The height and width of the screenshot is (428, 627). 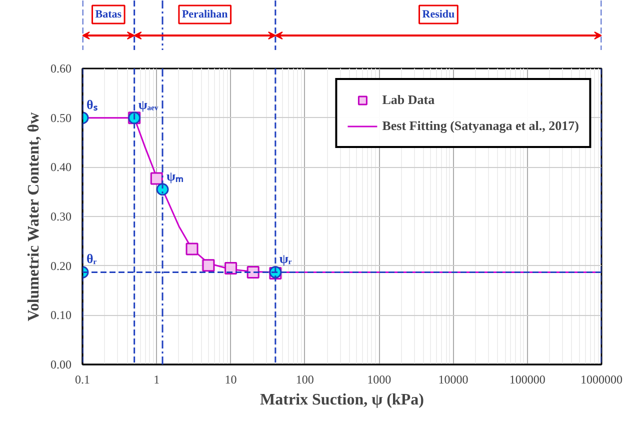 I want to click on legend-label: Best Fitting (Satyanaga et al., 2017), so click(x=480, y=126).